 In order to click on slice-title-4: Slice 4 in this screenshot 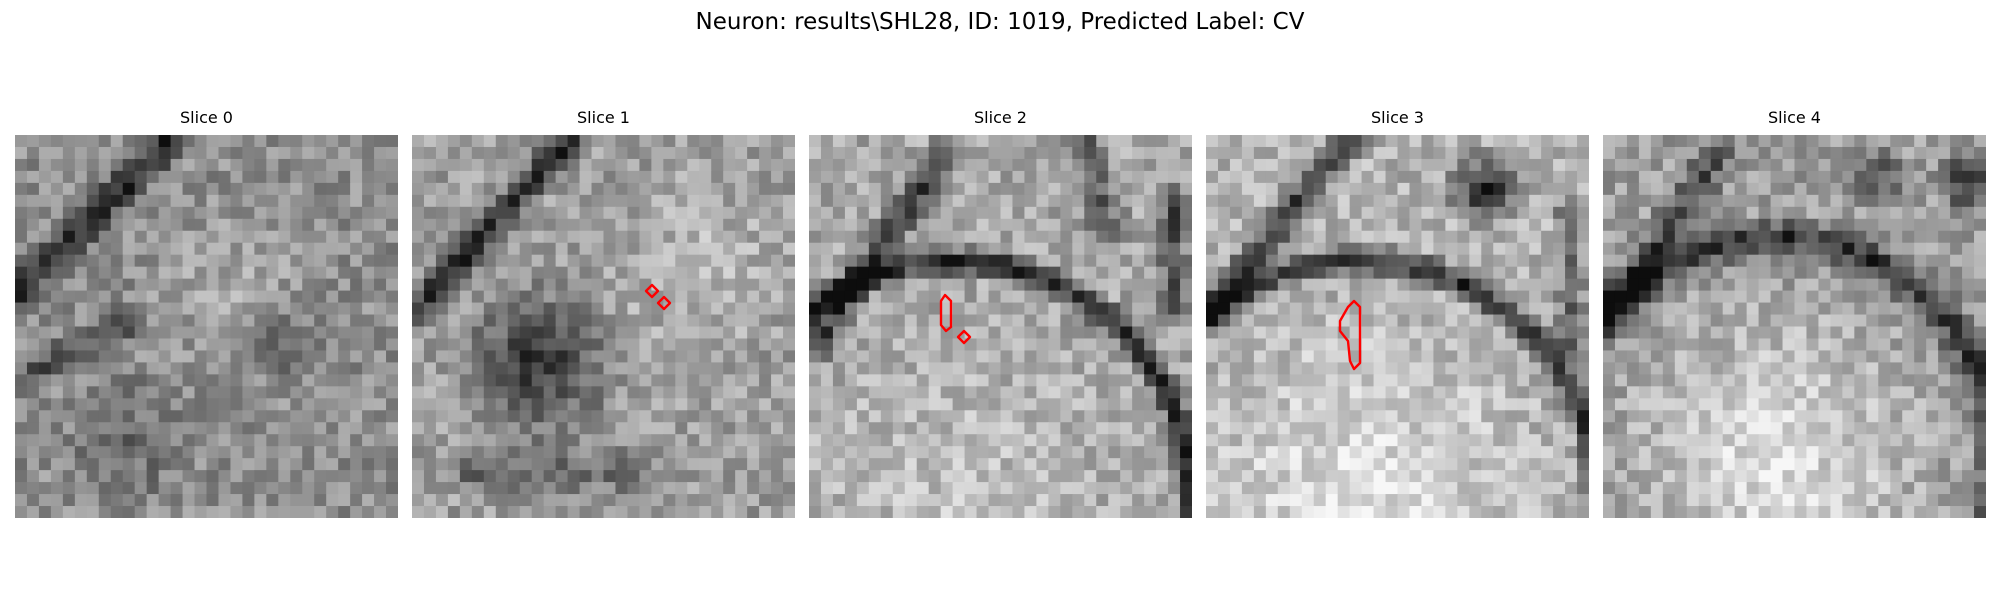, I will do `click(1794, 117)`.